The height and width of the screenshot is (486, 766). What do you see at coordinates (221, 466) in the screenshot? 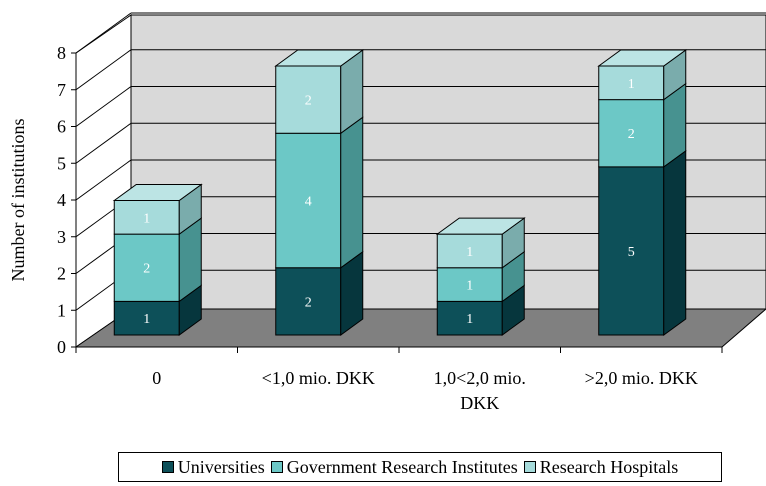
I see `legend-label-universities: Universities` at bounding box center [221, 466].